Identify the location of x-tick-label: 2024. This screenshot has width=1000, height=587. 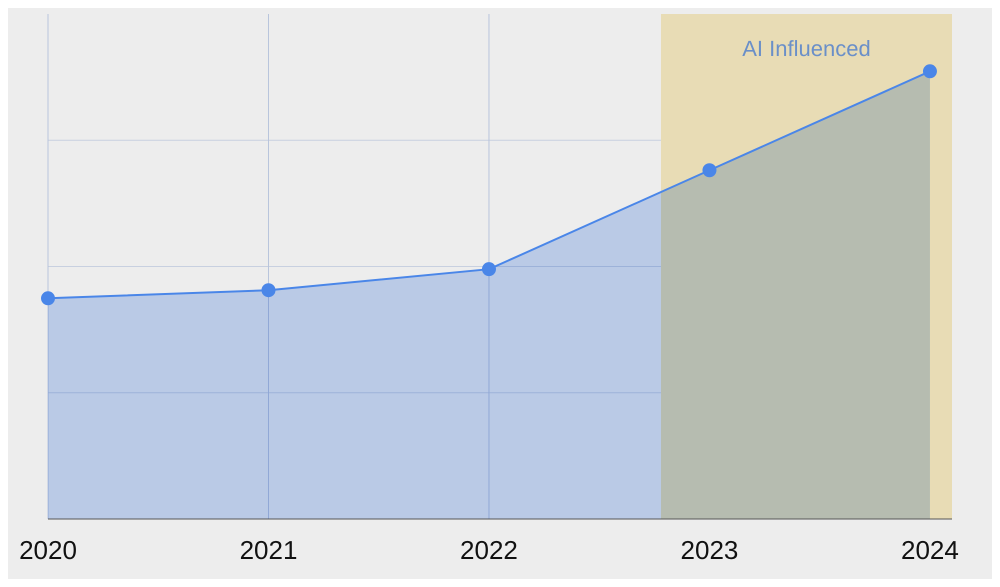
(930, 550).